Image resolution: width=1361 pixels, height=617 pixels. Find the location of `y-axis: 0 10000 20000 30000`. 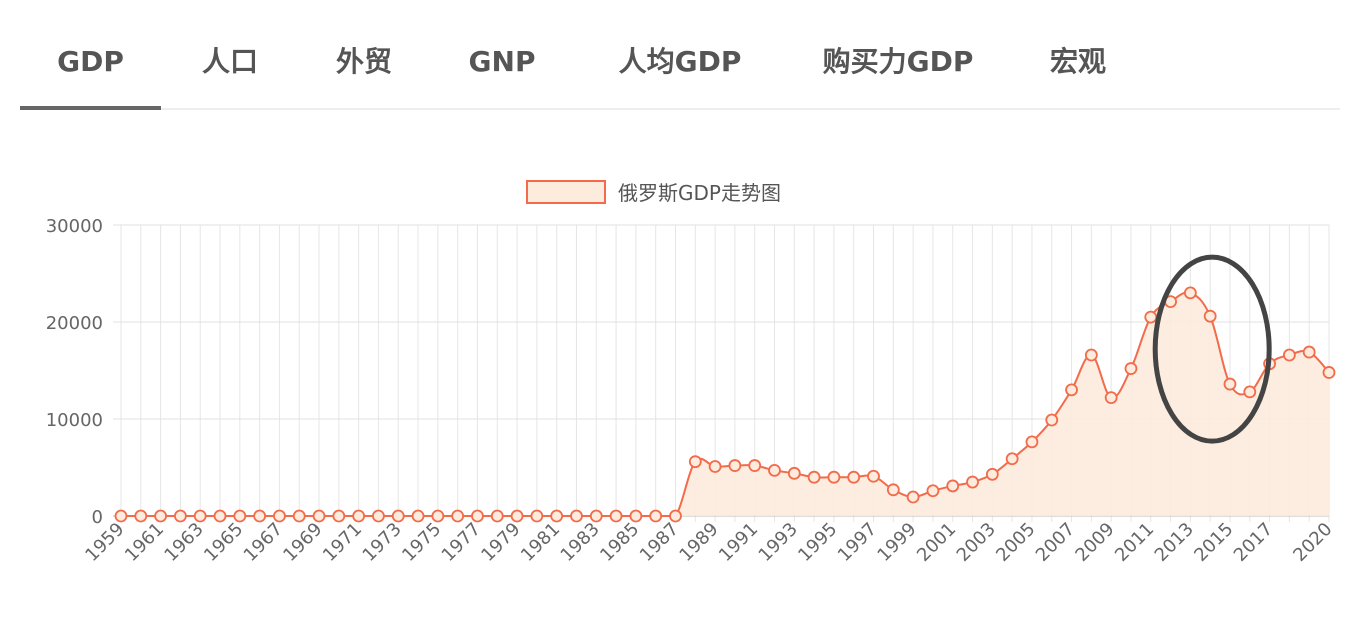

y-axis: 0 10000 20000 30000 is located at coordinates (74, 372).